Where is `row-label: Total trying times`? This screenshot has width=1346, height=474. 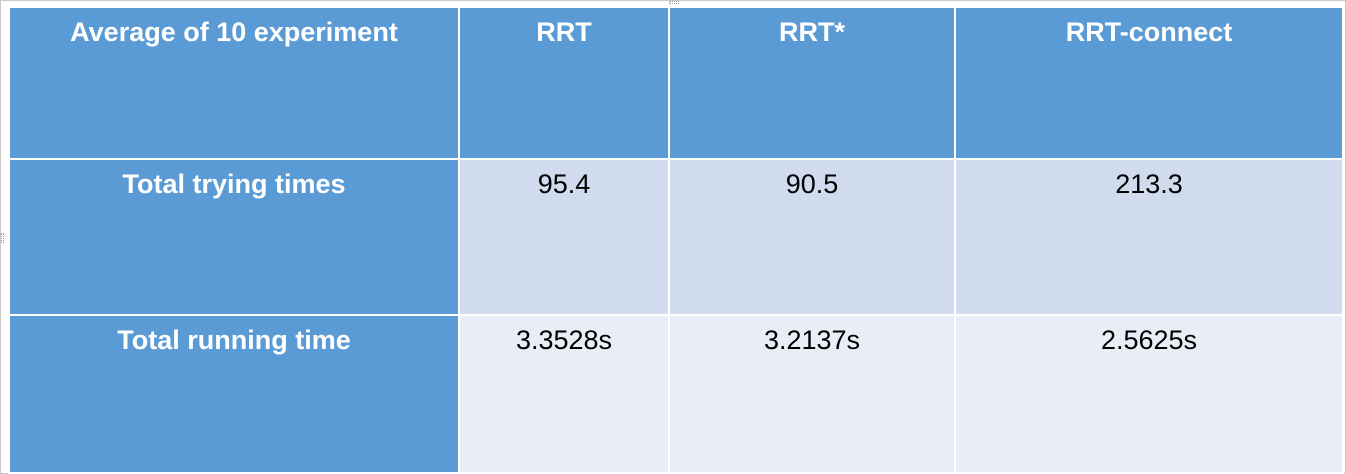
row-label: Total trying times is located at coordinates (234, 237).